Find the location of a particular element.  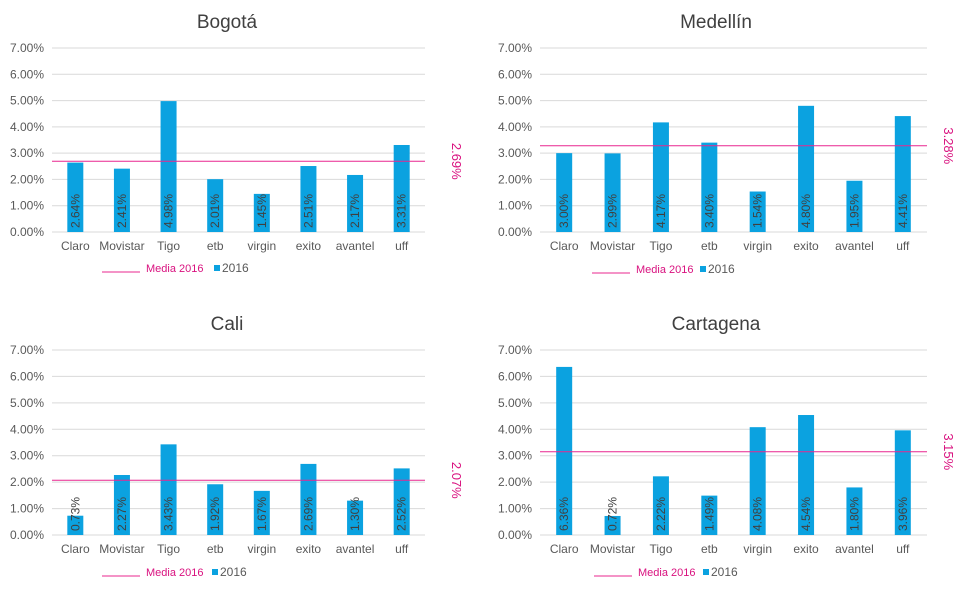

data-label: 1.49% is located at coordinates (709, 514).